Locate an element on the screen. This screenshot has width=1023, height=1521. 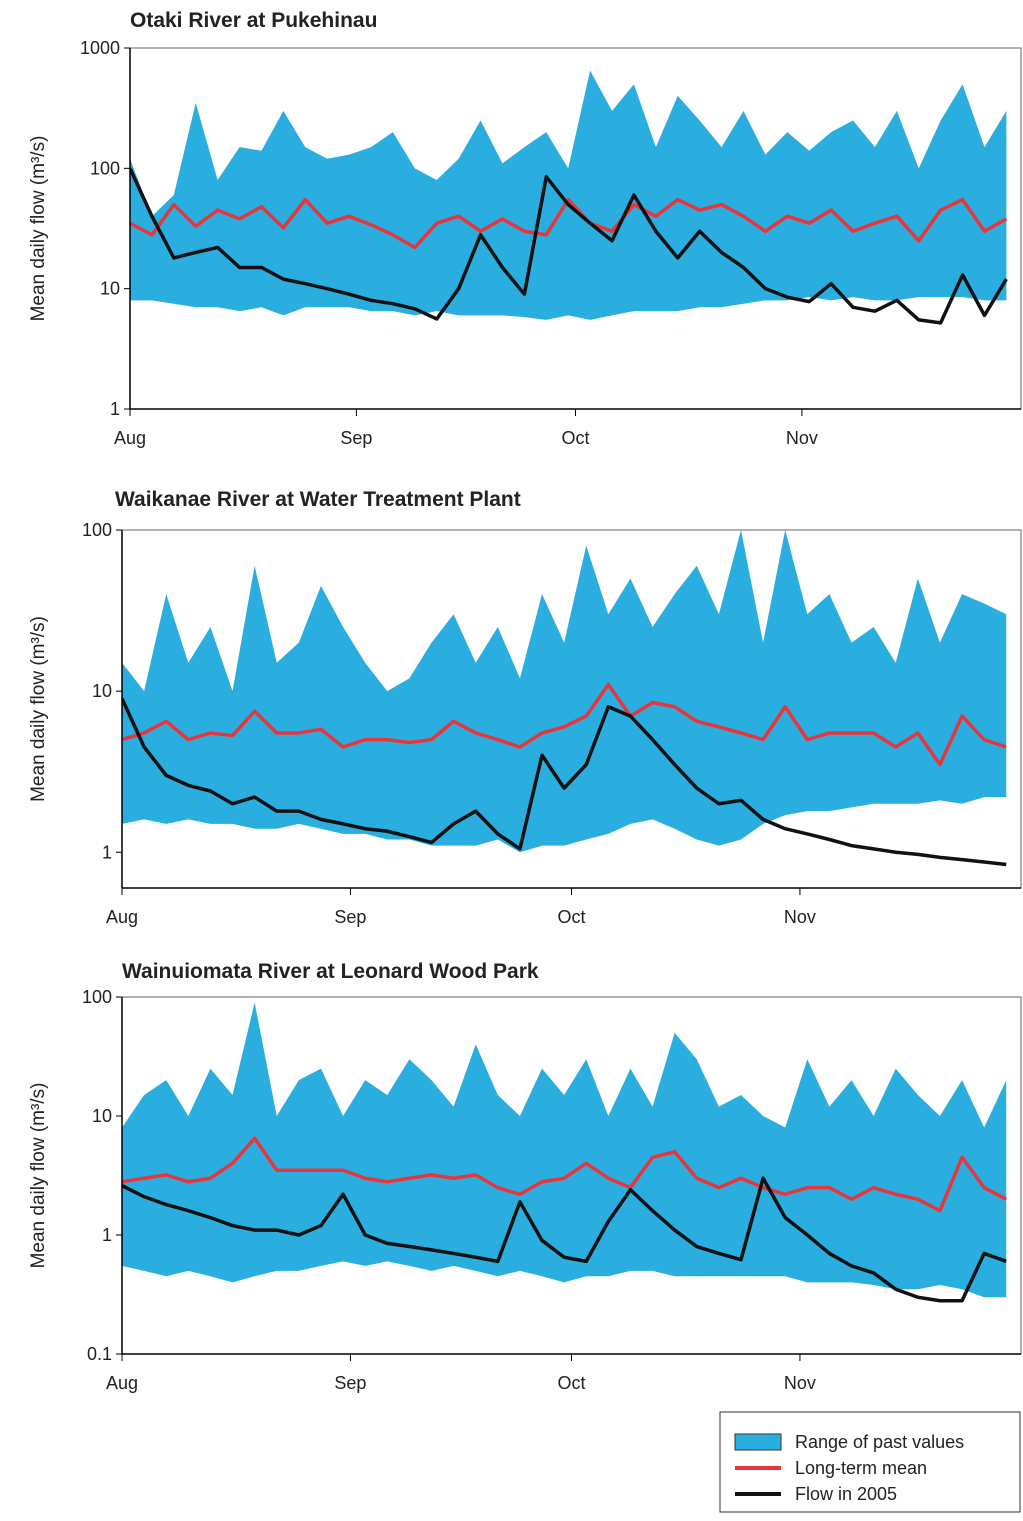
legend-label: Flow in 2005 is located at coordinates (846, 1494).